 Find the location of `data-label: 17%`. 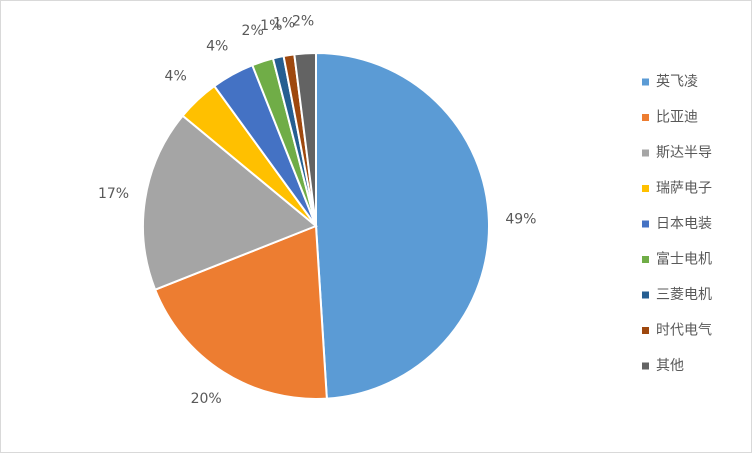

data-label: 17% is located at coordinates (113, 194).